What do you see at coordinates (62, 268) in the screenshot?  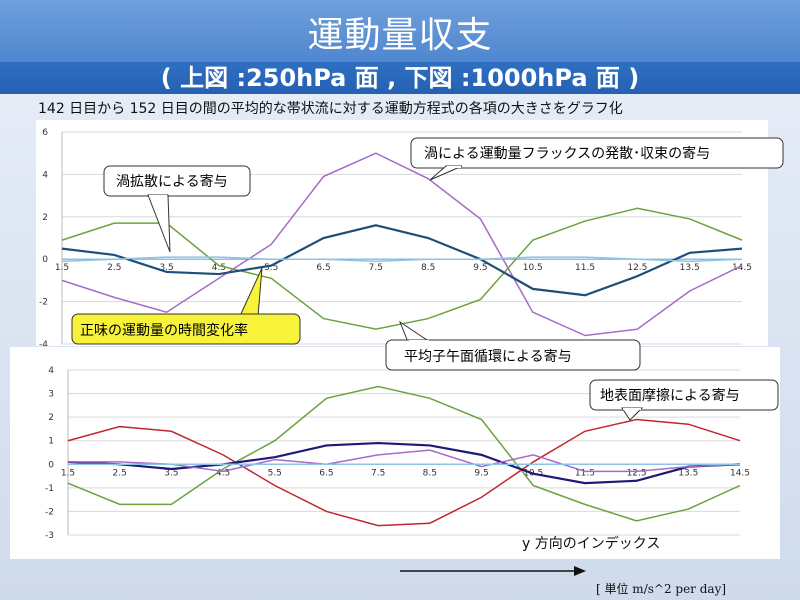 I see `top-chart-x-tick-label: 1.5` at bounding box center [62, 268].